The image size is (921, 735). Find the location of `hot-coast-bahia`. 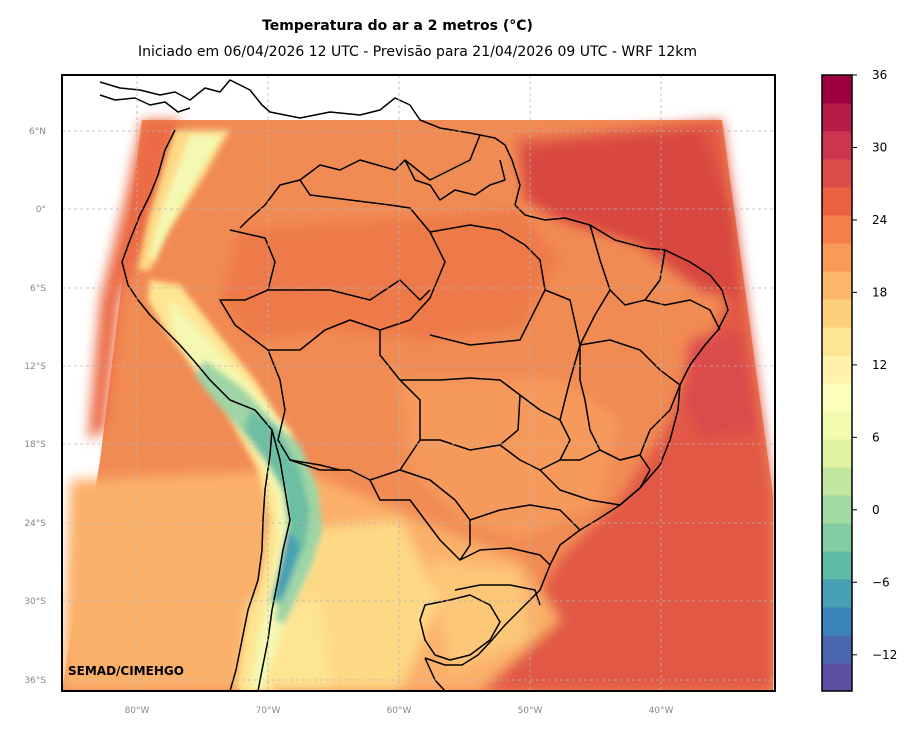

hot-coast-bahia is located at coordinates (721, 385).